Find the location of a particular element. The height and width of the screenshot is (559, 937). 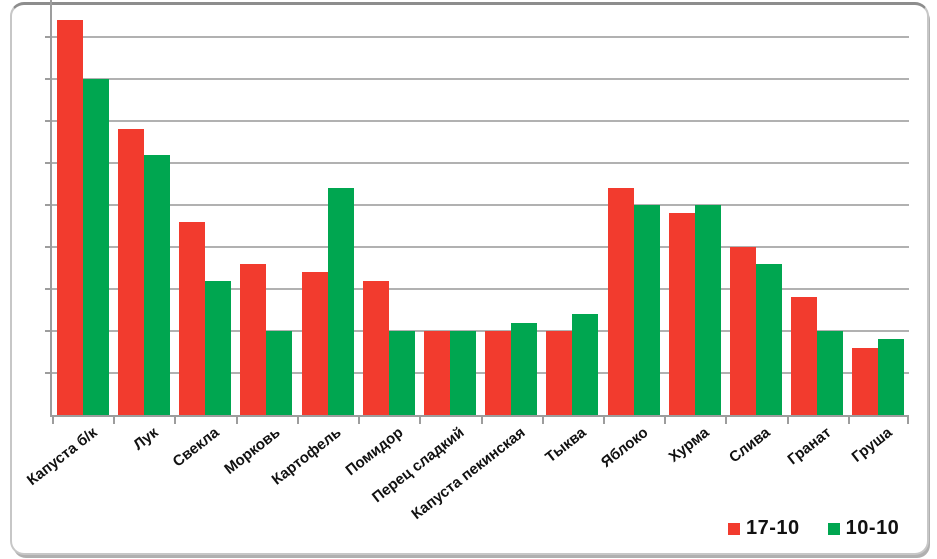

legend-label: 10-10 is located at coordinates (872, 528).